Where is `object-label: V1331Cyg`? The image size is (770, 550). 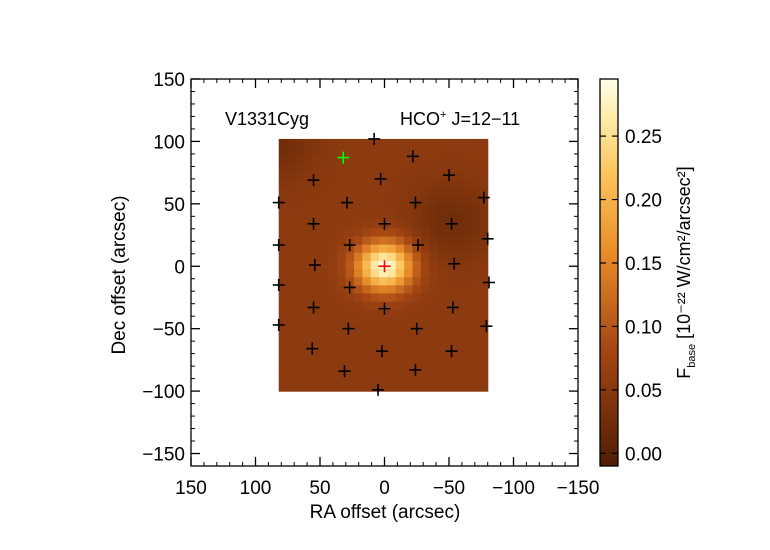 object-label: V1331Cyg is located at coordinates (267, 119).